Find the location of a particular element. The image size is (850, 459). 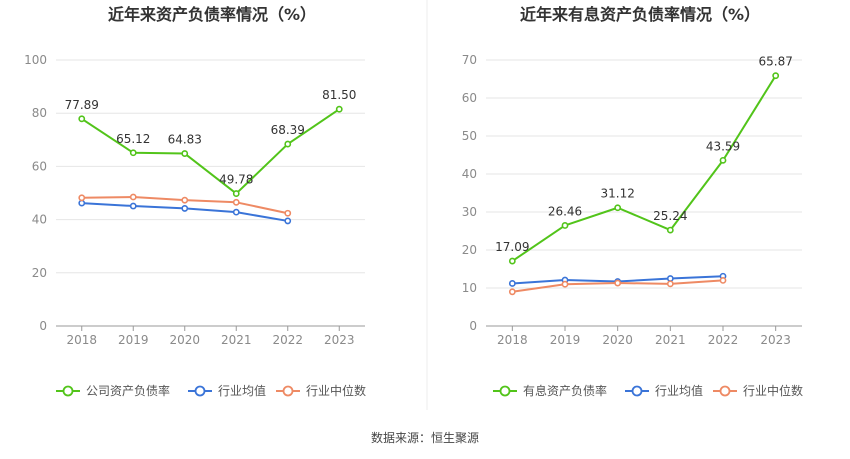

y-tick-label: 30 is located at coordinates (469, 212).